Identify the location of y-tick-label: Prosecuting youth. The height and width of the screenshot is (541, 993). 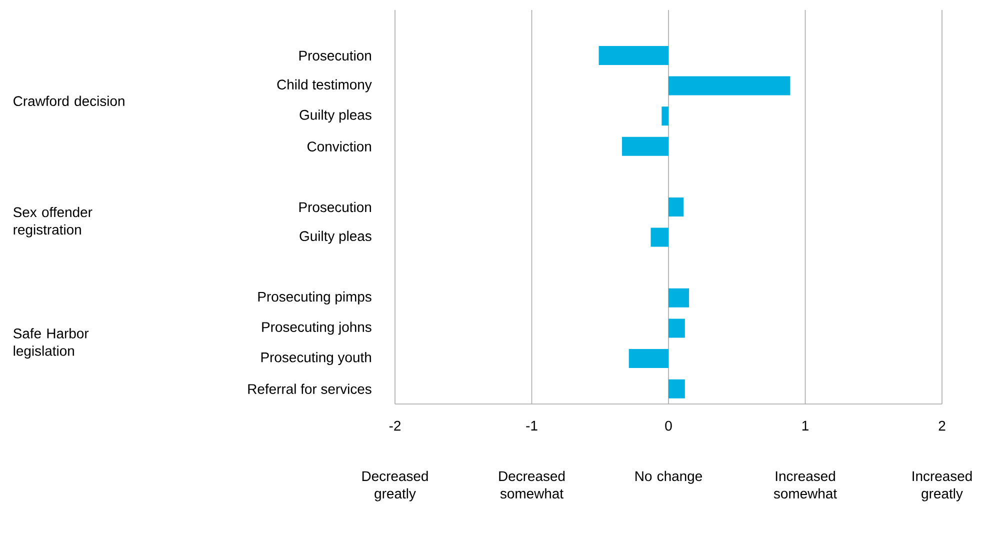
(316, 359).